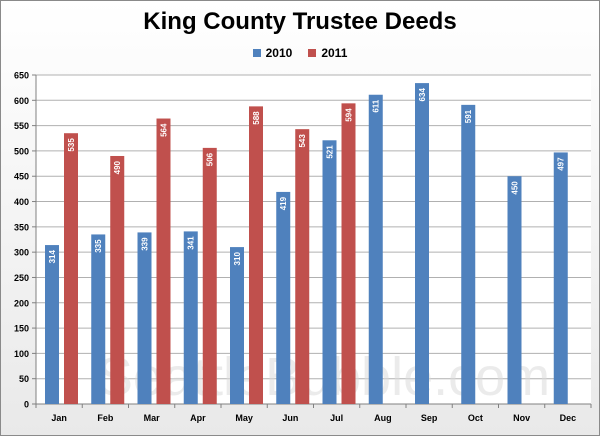  Describe the element at coordinates (514, 290) in the screenshot. I see `bar-2010-nov` at that location.